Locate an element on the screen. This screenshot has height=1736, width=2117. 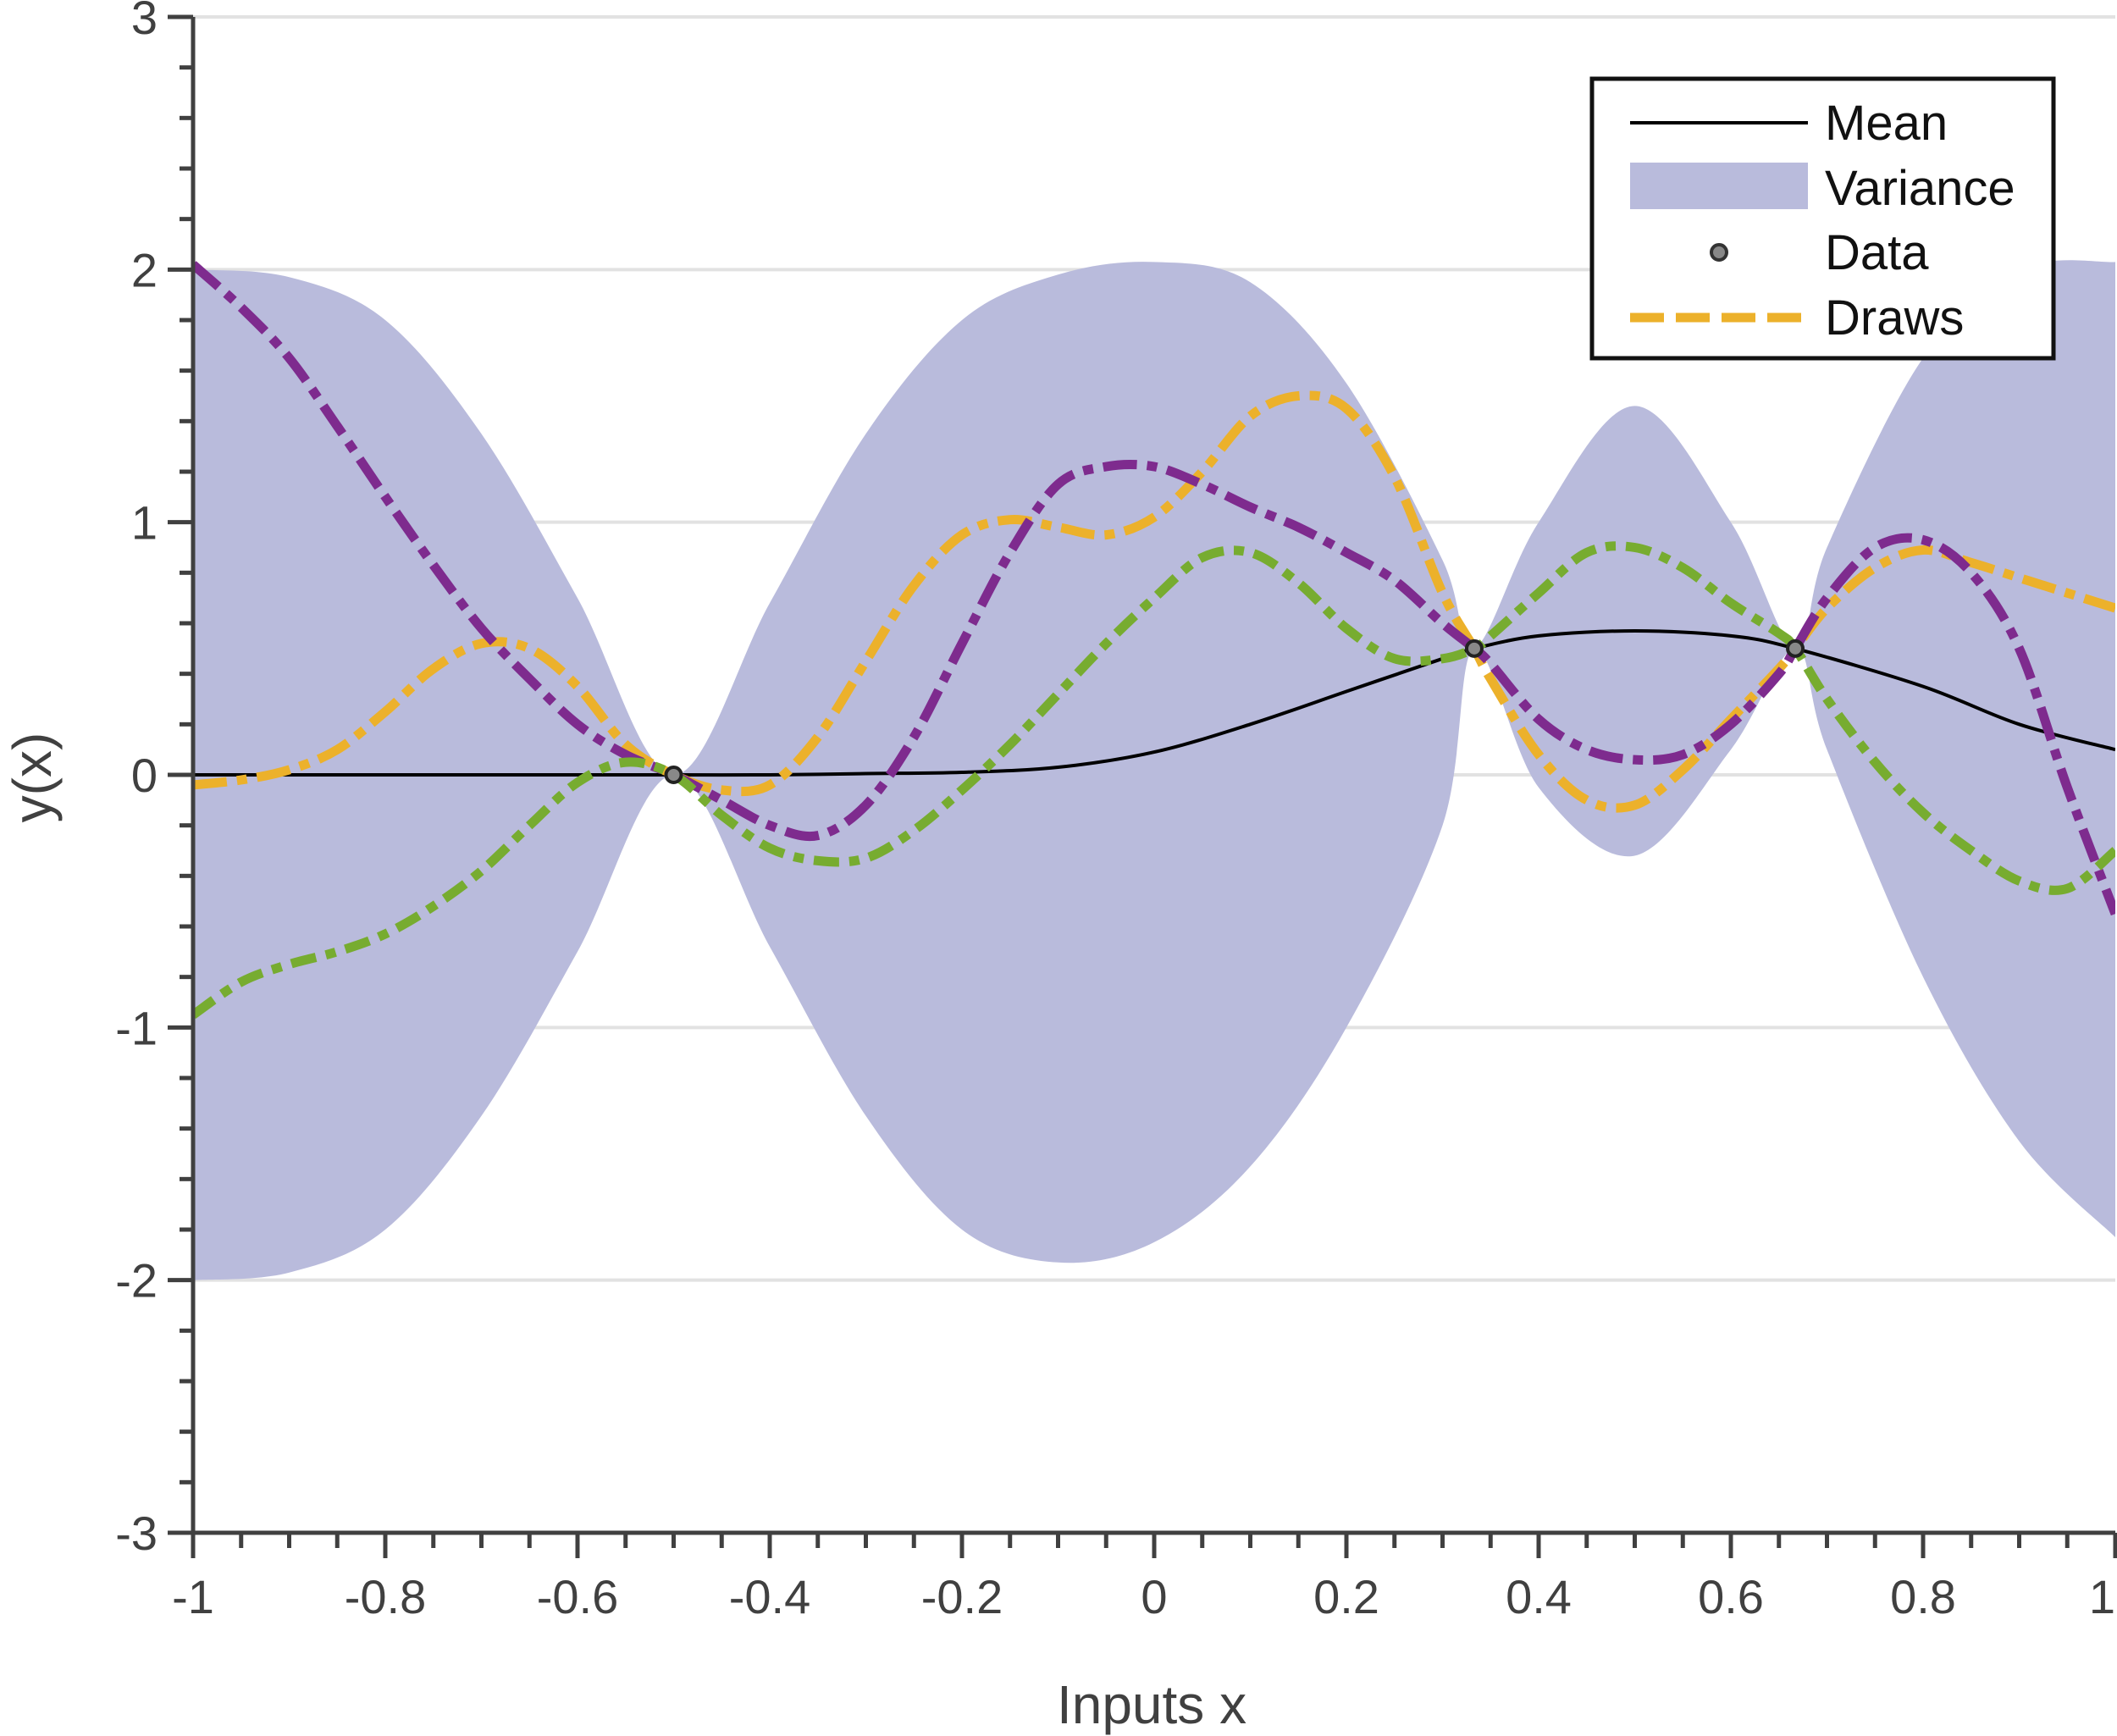
x-tick-label: -0.6 is located at coordinates (578, 1596).